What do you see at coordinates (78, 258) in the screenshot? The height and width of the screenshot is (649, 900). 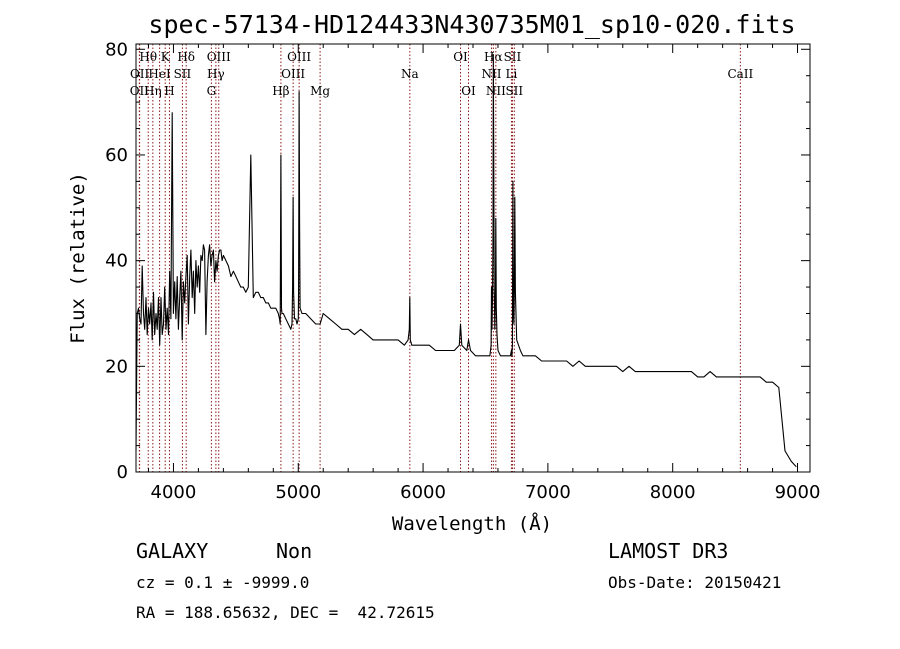 I see `y-axis-label: Flux (relative)` at bounding box center [78, 258].